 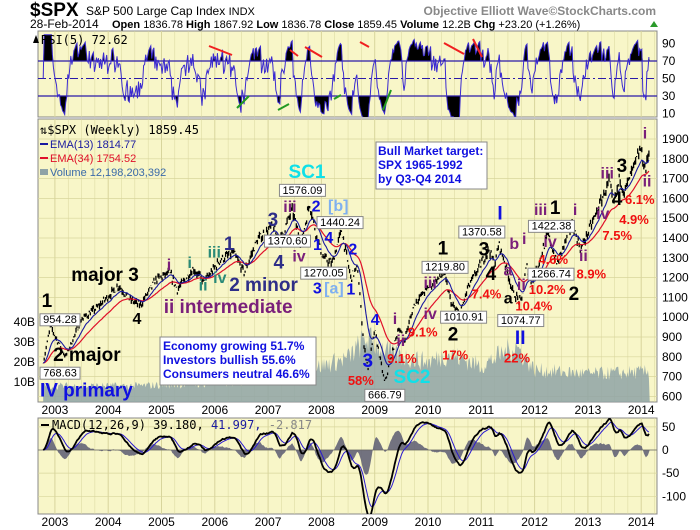 I want to click on price-tick-label: 1900, so click(x=675, y=139).